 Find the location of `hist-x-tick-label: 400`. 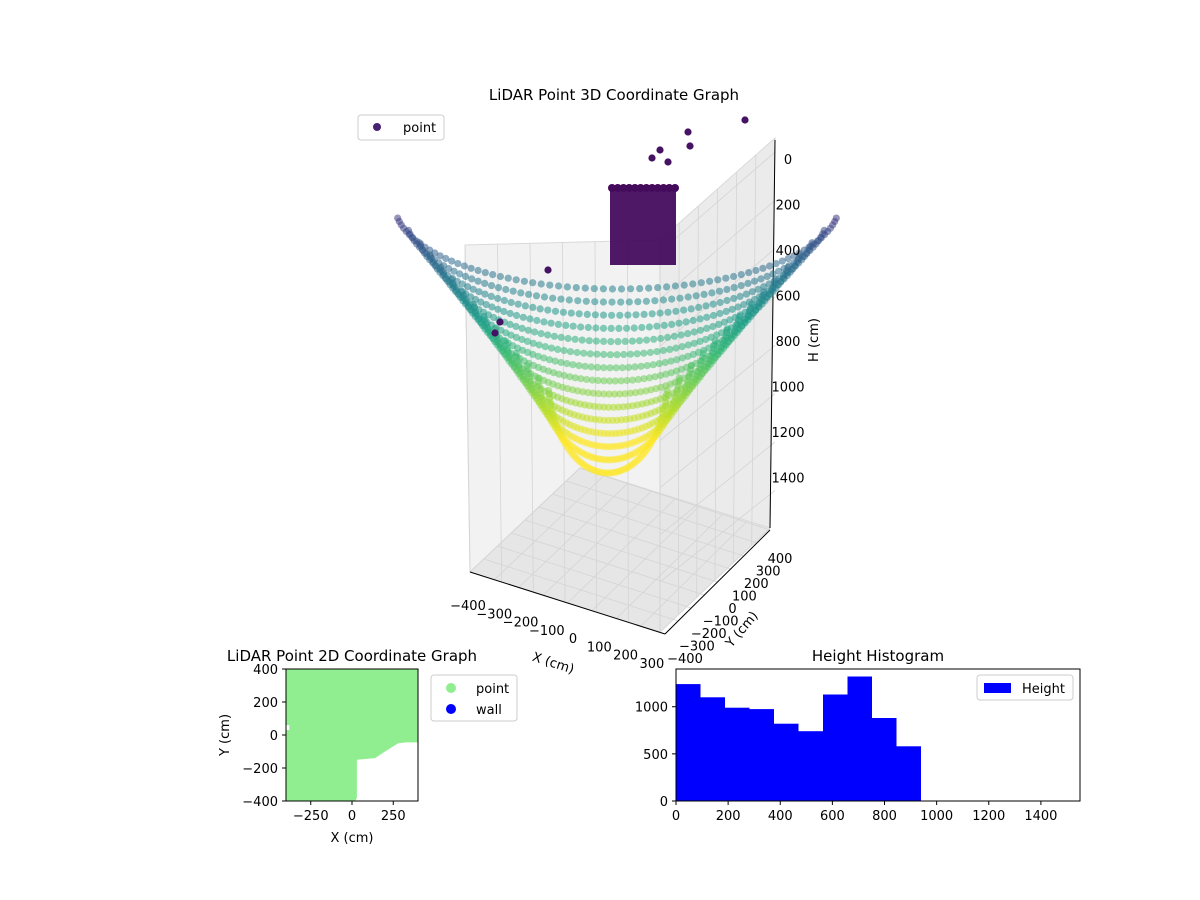

hist-x-tick-label: 400 is located at coordinates (780, 816).